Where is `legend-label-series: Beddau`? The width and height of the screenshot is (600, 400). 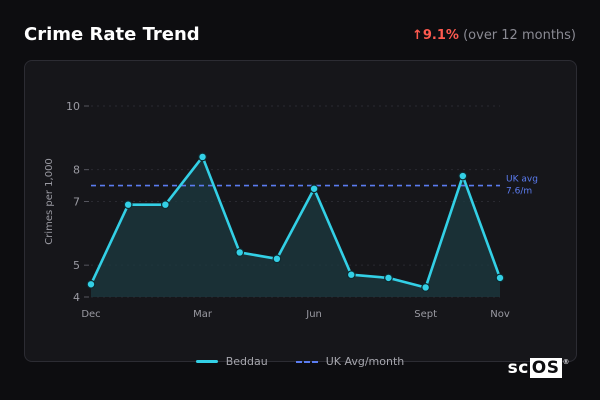 legend-label-series: Beddau is located at coordinates (246, 361).